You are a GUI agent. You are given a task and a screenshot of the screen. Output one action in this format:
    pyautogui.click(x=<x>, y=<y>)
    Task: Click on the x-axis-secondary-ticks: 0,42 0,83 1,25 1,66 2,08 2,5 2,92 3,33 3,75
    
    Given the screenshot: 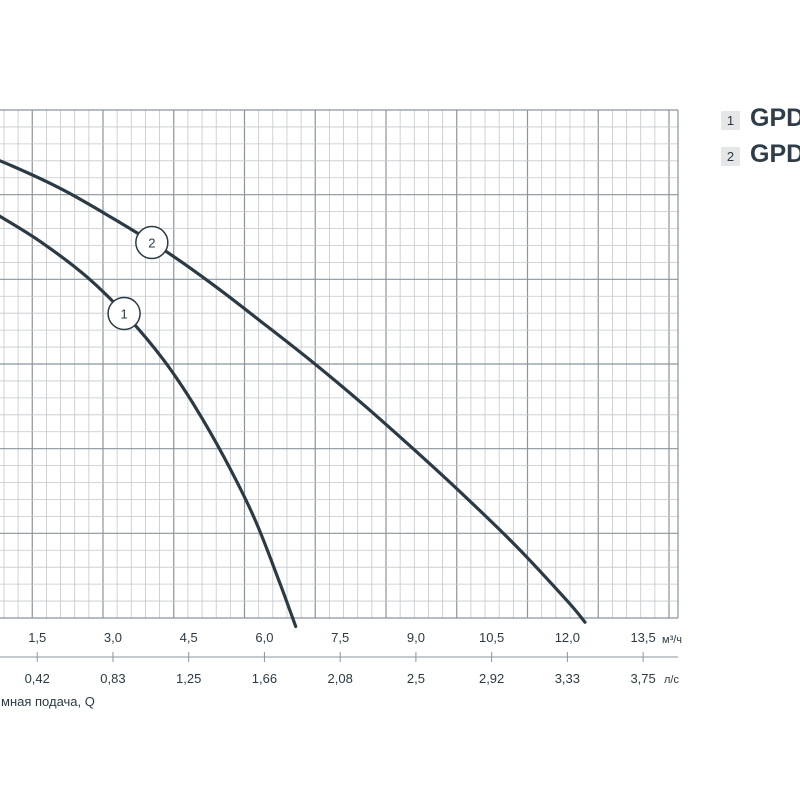 What is the action you would take?
    pyautogui.click(x=339, y=671)
    